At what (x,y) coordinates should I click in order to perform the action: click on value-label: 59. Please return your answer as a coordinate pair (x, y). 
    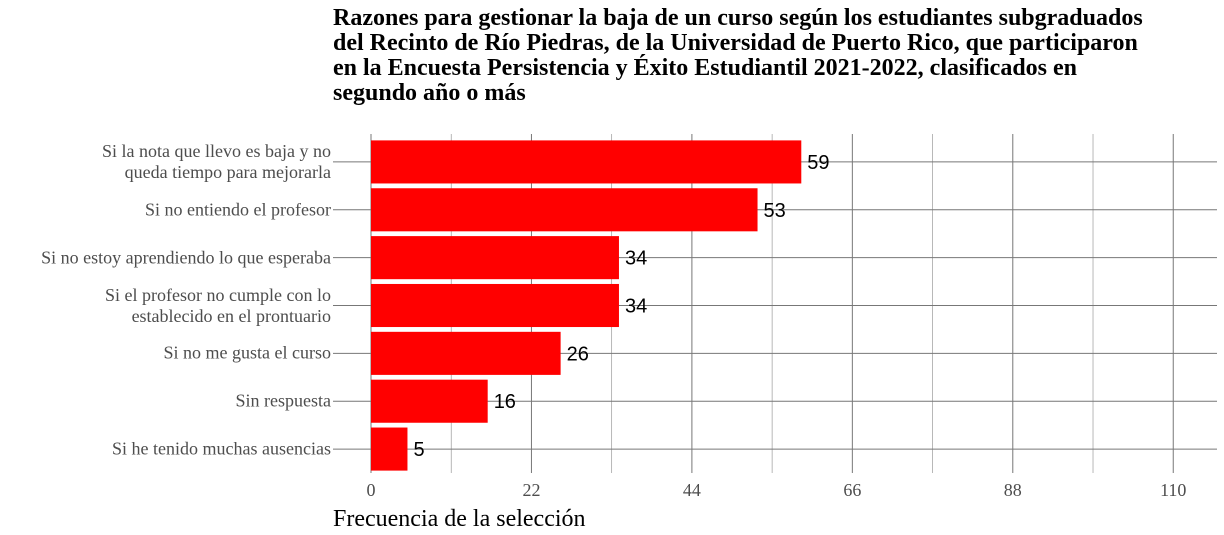
    Looking at the image, I should click on (818, 163).